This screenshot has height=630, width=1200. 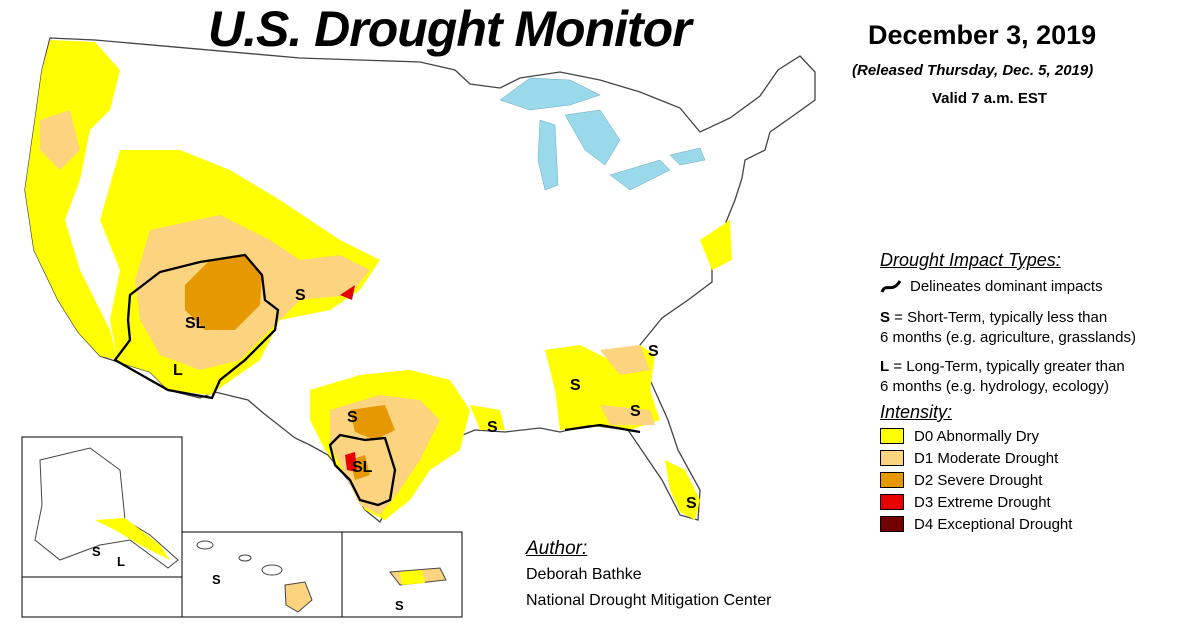 What do you see at coordinates (121, 561) in the screenshot?
I see `map-label-l-alaska: L` at bounding box center [121, 561].